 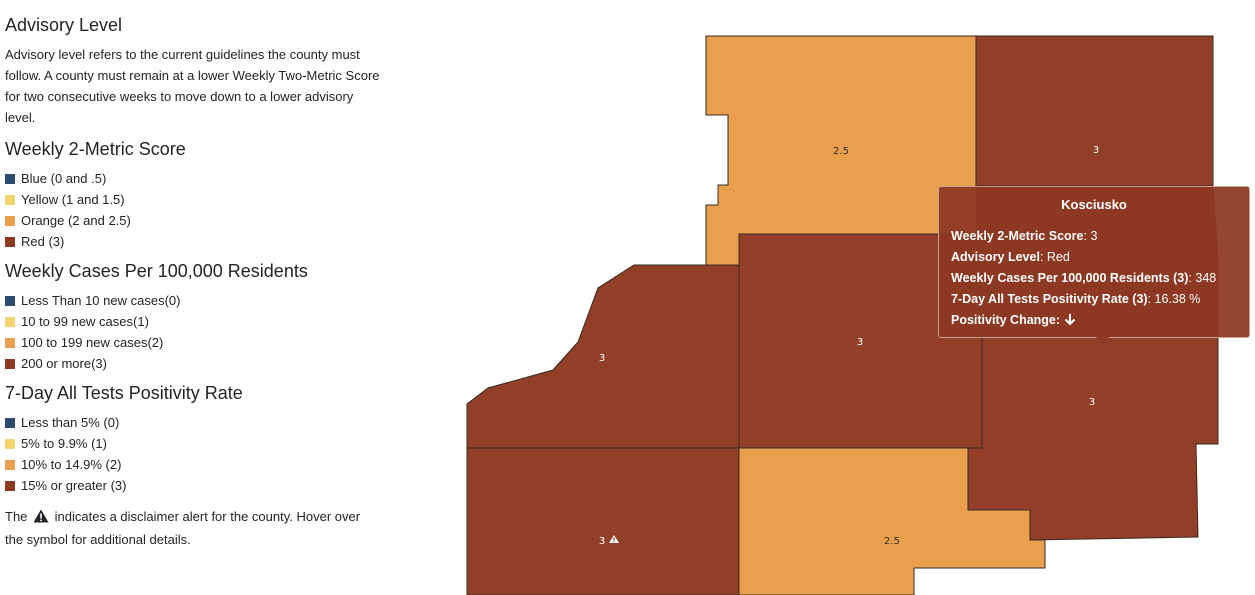 What do you see at coordinates (70, 422) in the screenshot?
I see `legend-label: Less than 5% (0)` at bounding box center [70, 422].